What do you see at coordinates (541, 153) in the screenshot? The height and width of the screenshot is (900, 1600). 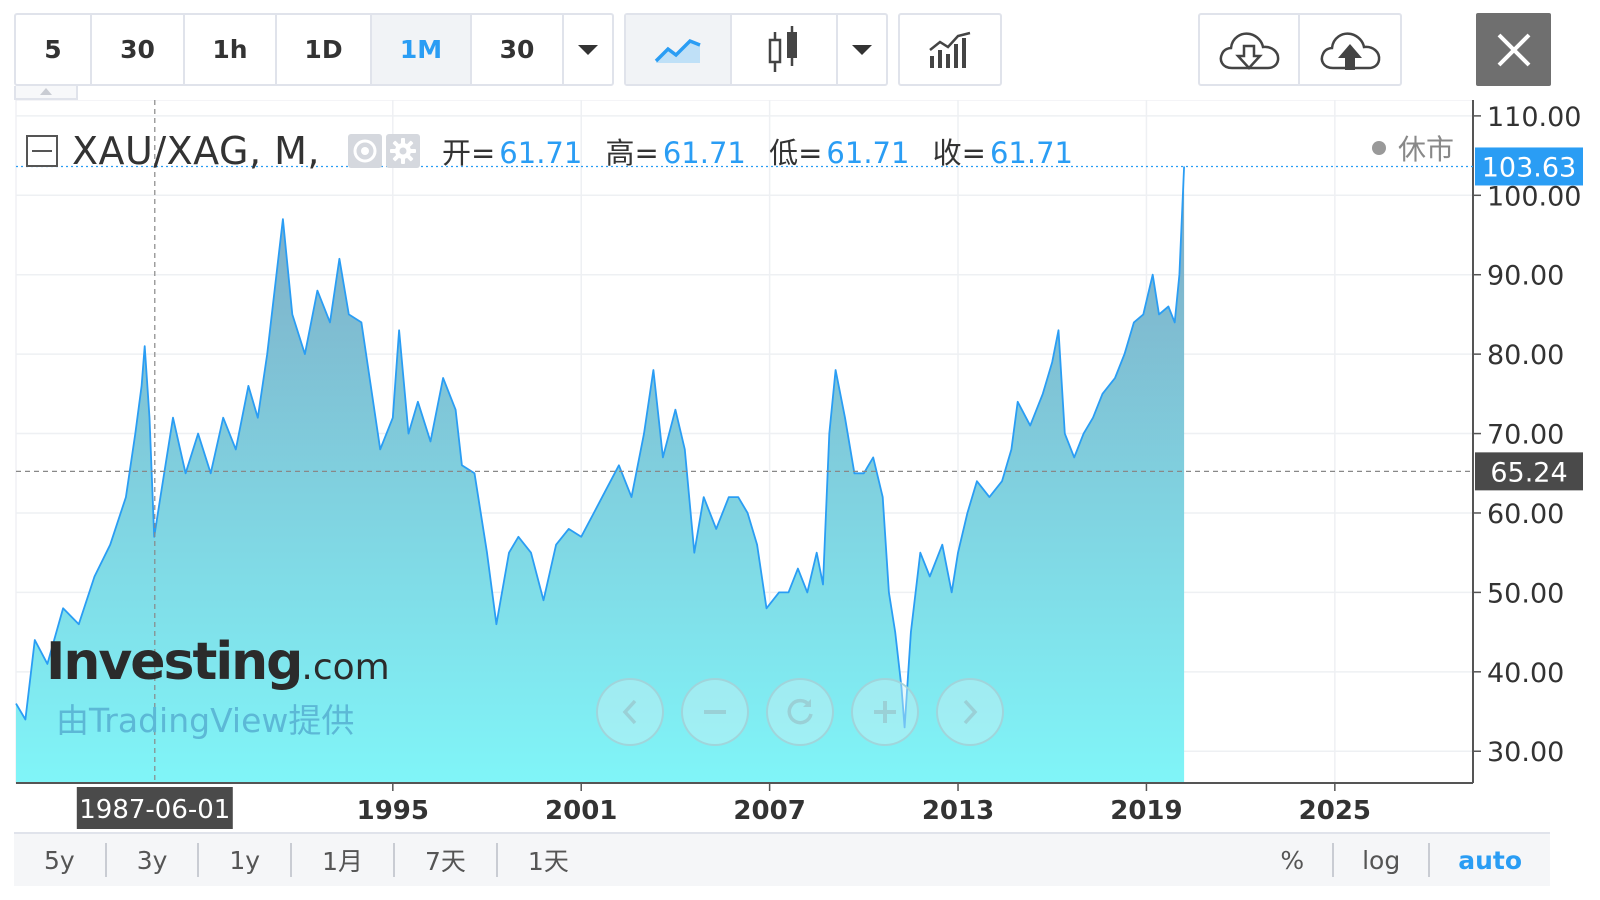 I see `open-value: 61.71` at bounding box center [541, 153].